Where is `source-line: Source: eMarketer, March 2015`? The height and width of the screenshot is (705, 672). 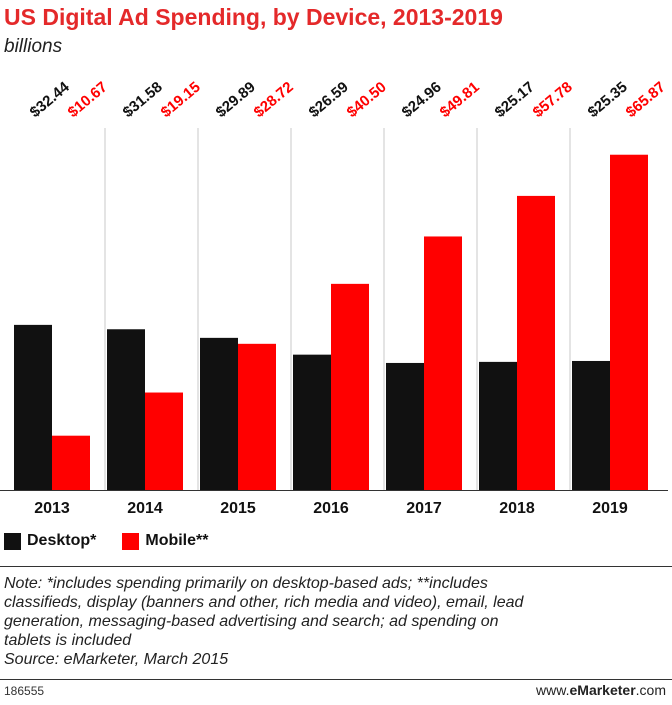 source-line: Source: eMarketer, March 2015 is located at coordinates (116, 659).